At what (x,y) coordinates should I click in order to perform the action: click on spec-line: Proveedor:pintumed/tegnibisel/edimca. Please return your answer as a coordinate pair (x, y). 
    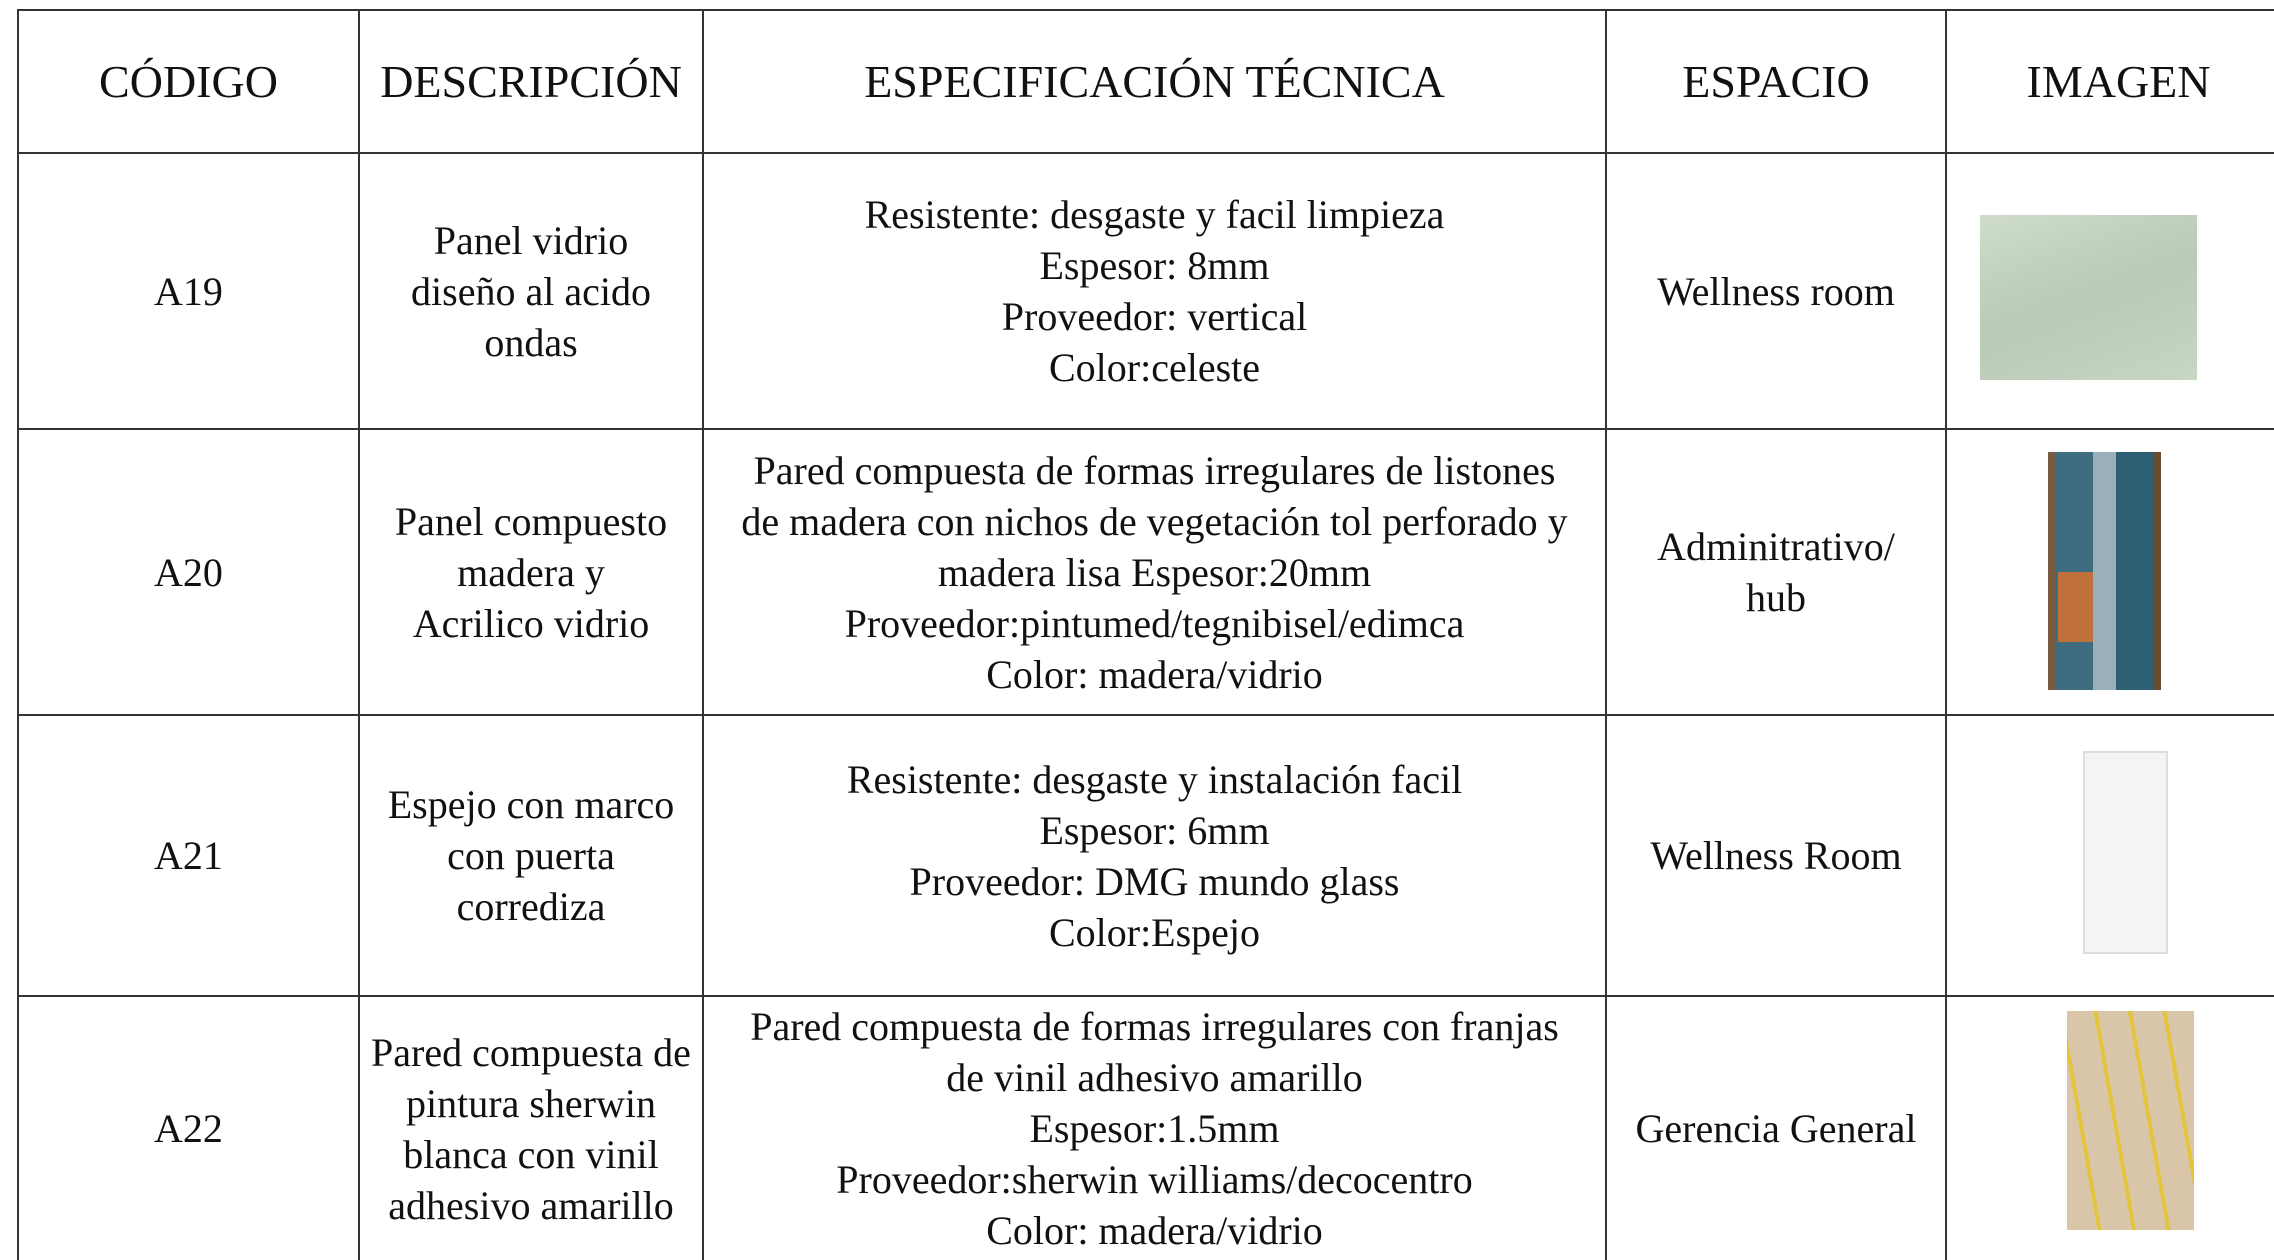
    Looking at the image, I should click on (1154, 623).